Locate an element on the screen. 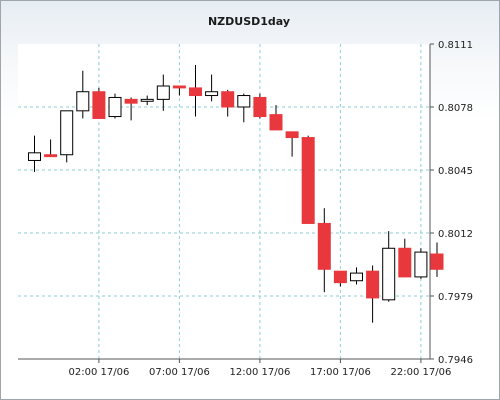 This screenshot has height=400, width=500. y-tick-label: 0.8078 is located at coordinates (455, 108).